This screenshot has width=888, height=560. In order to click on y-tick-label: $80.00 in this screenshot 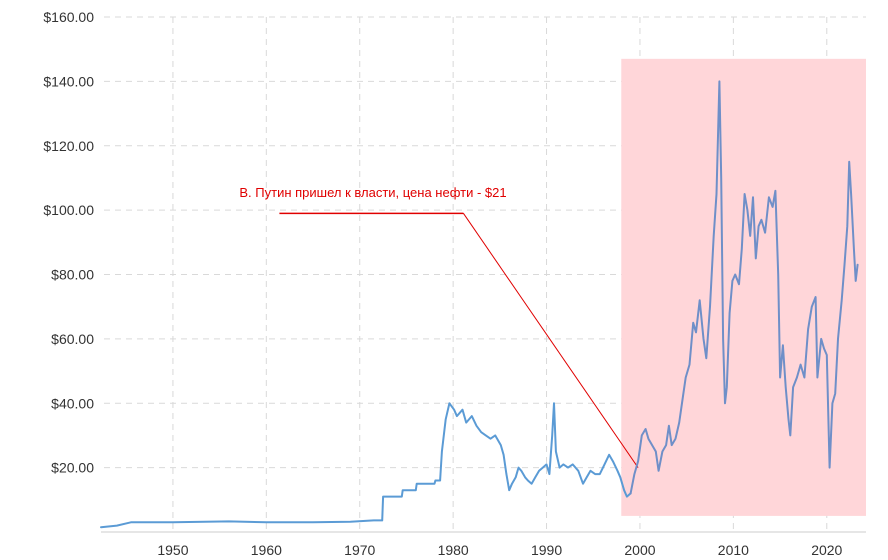, I will do `click(72, 275)`.